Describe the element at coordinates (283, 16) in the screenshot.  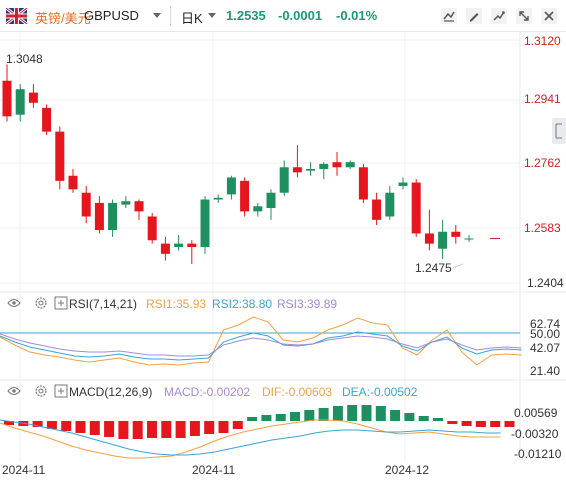
I see `chart-toolbar: 英镑/美元 GBPUSD 日K 1.2535 -0.0001 -0.01%` at that location.